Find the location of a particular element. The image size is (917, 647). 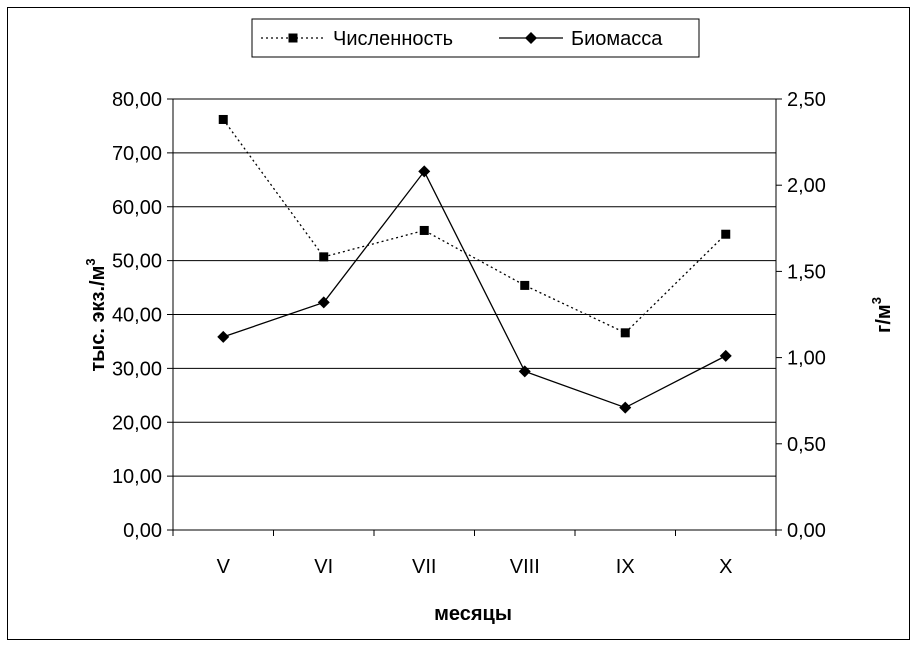

x-tick-label: V is located at coordinates (224, 567).